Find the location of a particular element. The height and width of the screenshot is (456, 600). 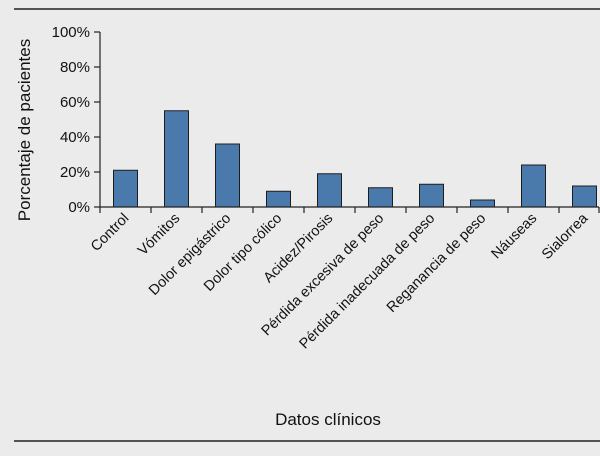

y-tick-label: 20% is located at coordinates (75, 172).